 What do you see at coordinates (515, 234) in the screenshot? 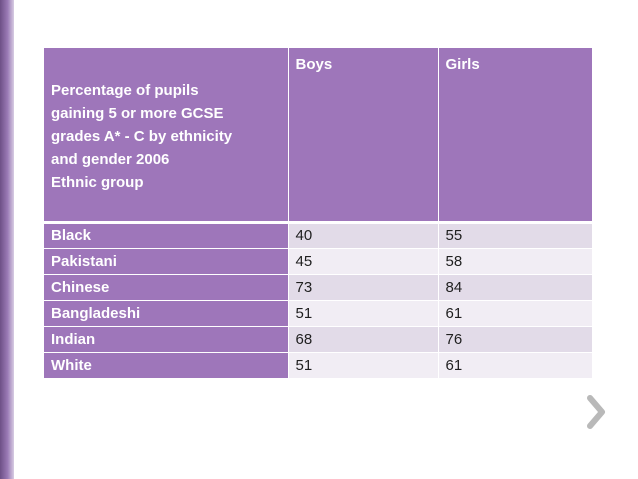
I see `cell-girls: 55` at bounding box center [515, 234].